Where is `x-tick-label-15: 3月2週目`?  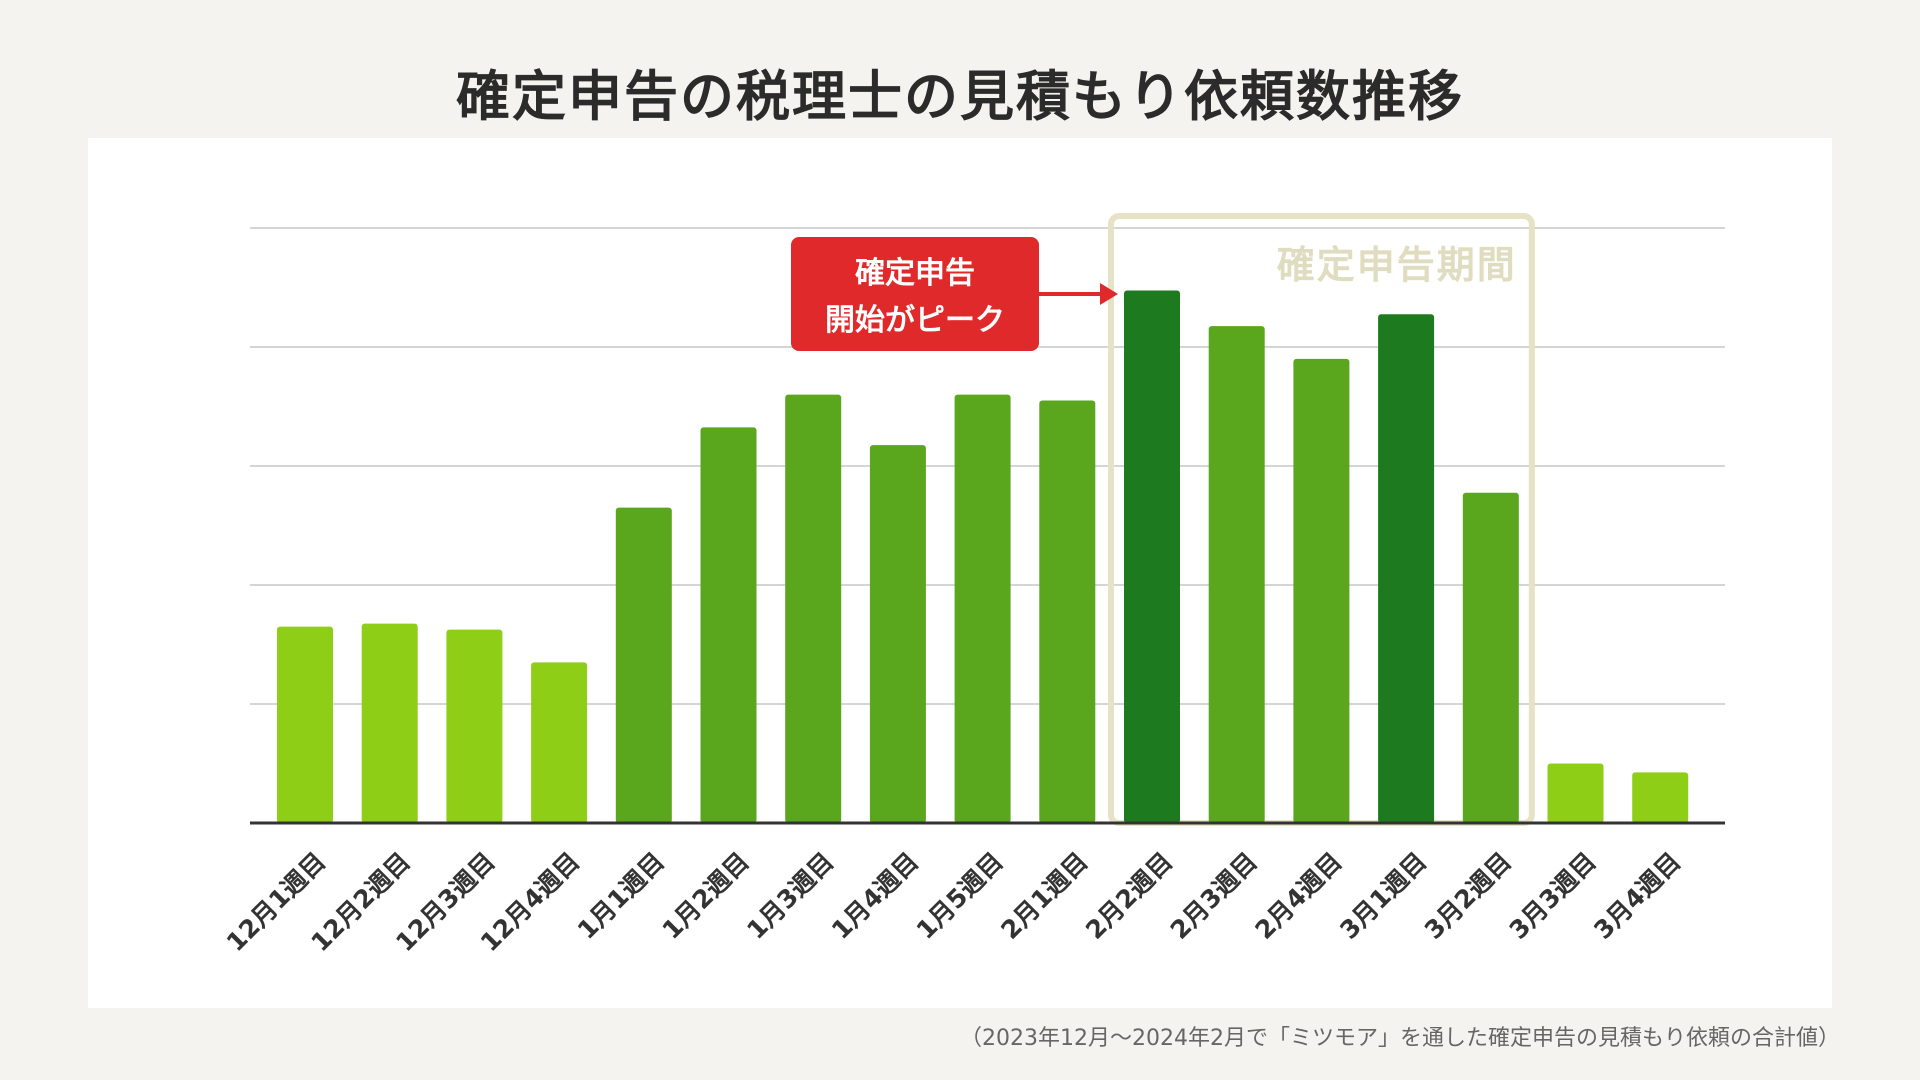 x-tick-label-15: 3月2週目 is located at coordinates (1468, 896).